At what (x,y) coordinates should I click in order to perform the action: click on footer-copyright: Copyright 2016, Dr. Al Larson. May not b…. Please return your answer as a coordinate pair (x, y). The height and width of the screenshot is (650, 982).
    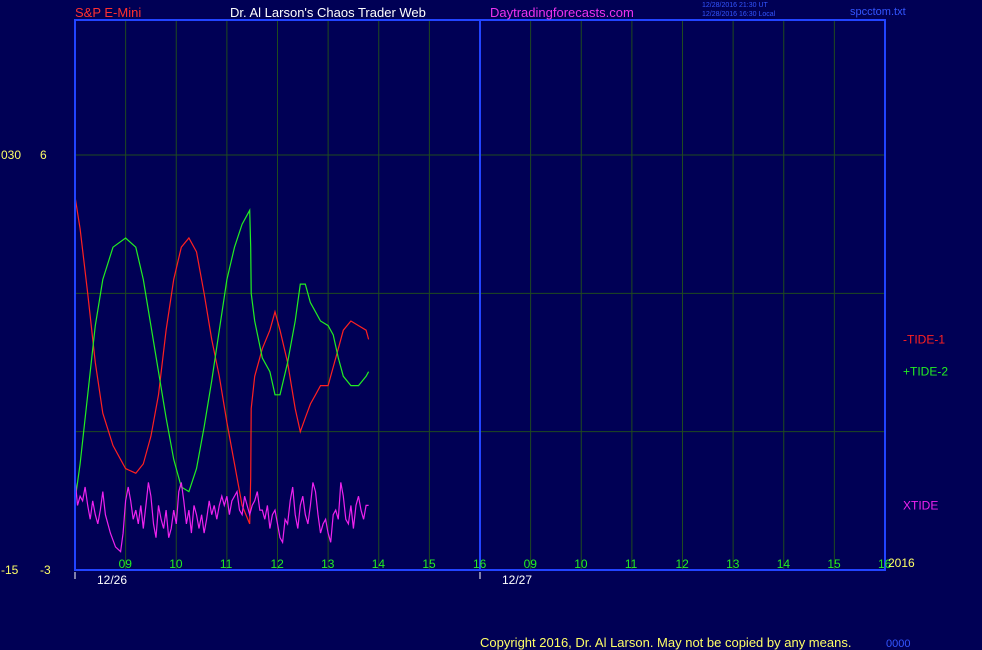
    Looking at the image, I should click on (665, 642).